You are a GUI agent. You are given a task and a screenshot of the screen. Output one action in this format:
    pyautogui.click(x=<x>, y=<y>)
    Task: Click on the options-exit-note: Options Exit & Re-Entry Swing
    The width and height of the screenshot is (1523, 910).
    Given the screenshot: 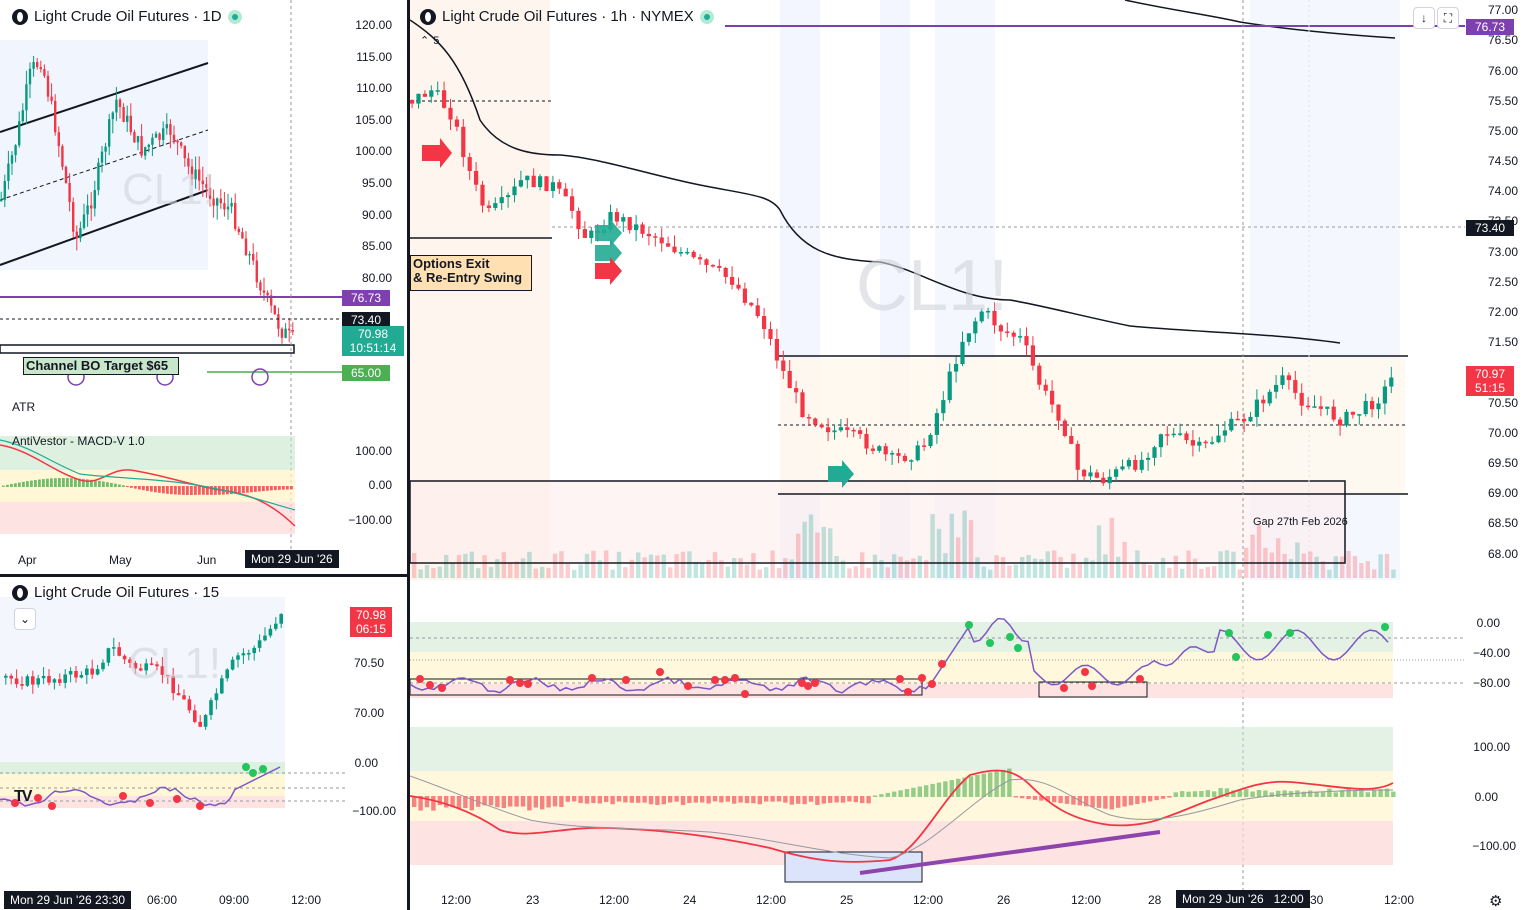 What is the action you would take?
    pyautogui.click(x=471, y=273)
    